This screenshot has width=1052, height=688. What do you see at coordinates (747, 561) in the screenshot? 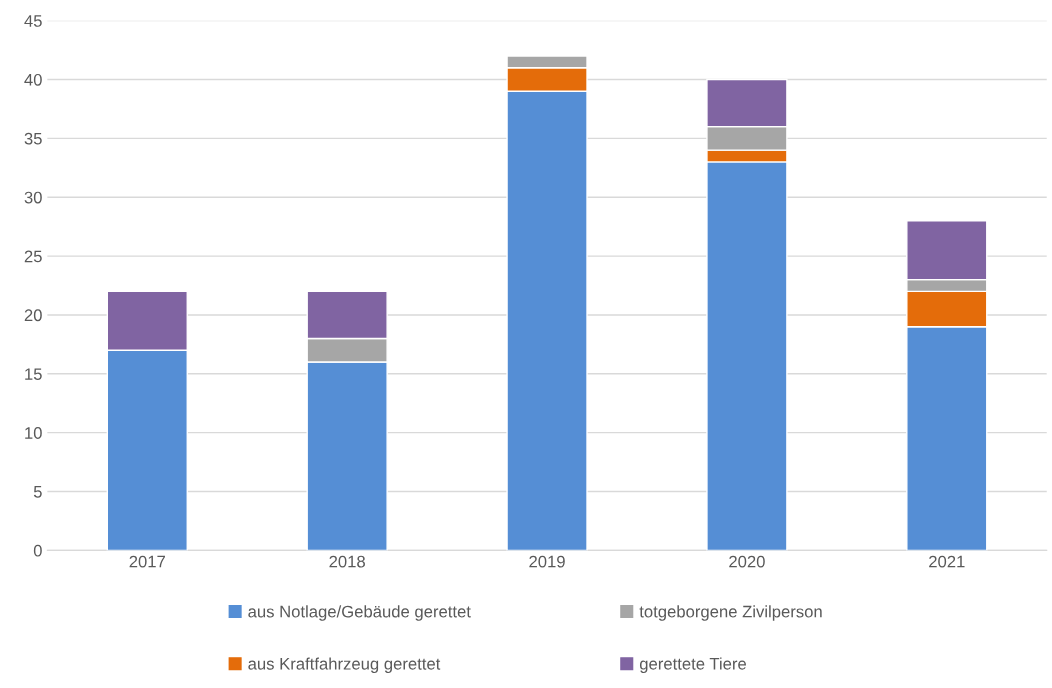
I see `x-tick-label: 2020` at bounding box center [747, 561].